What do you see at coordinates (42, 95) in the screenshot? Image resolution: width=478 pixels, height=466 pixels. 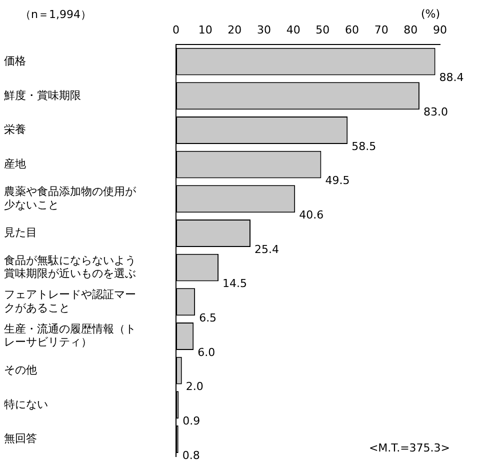 I see `y-tick-label: 鮮度・賞味期限` at bounding box center [42, 95].